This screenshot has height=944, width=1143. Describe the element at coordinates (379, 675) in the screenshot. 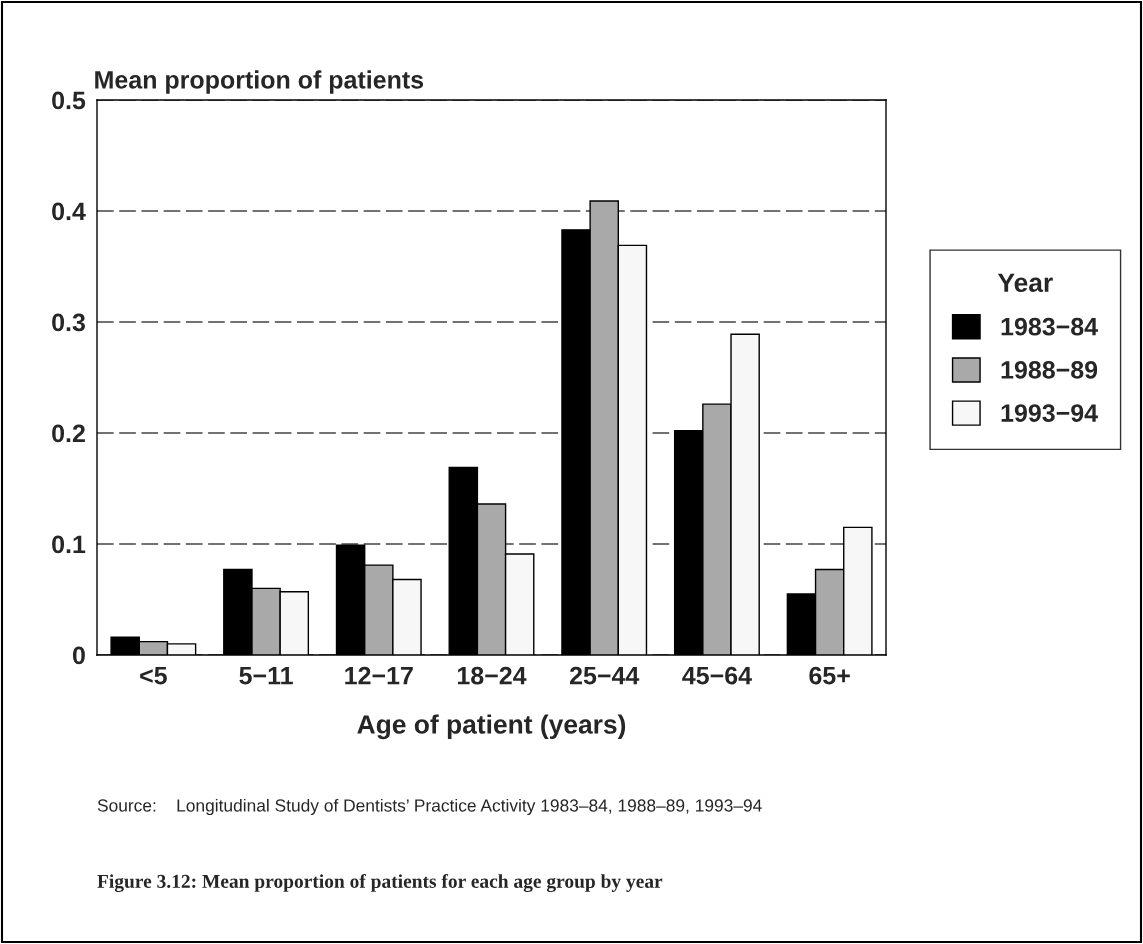

I see `x-tick-label: 12−17` at that location.